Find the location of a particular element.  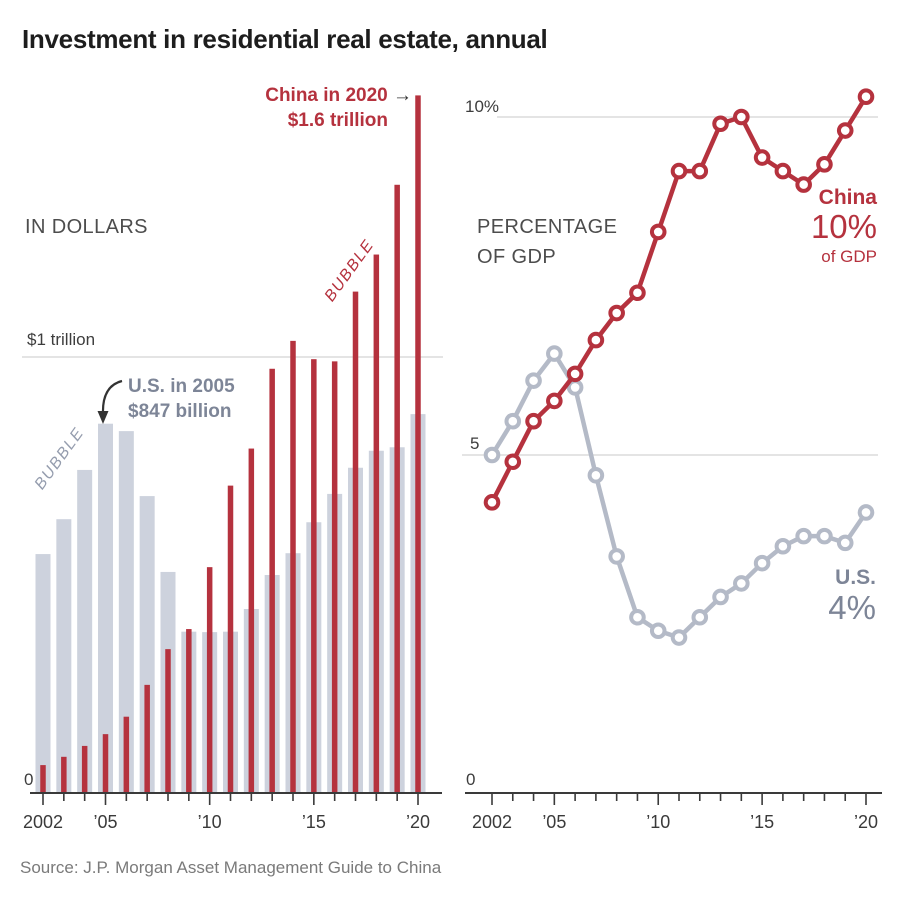

china-point-2003 is located at coordinates (513, 462).